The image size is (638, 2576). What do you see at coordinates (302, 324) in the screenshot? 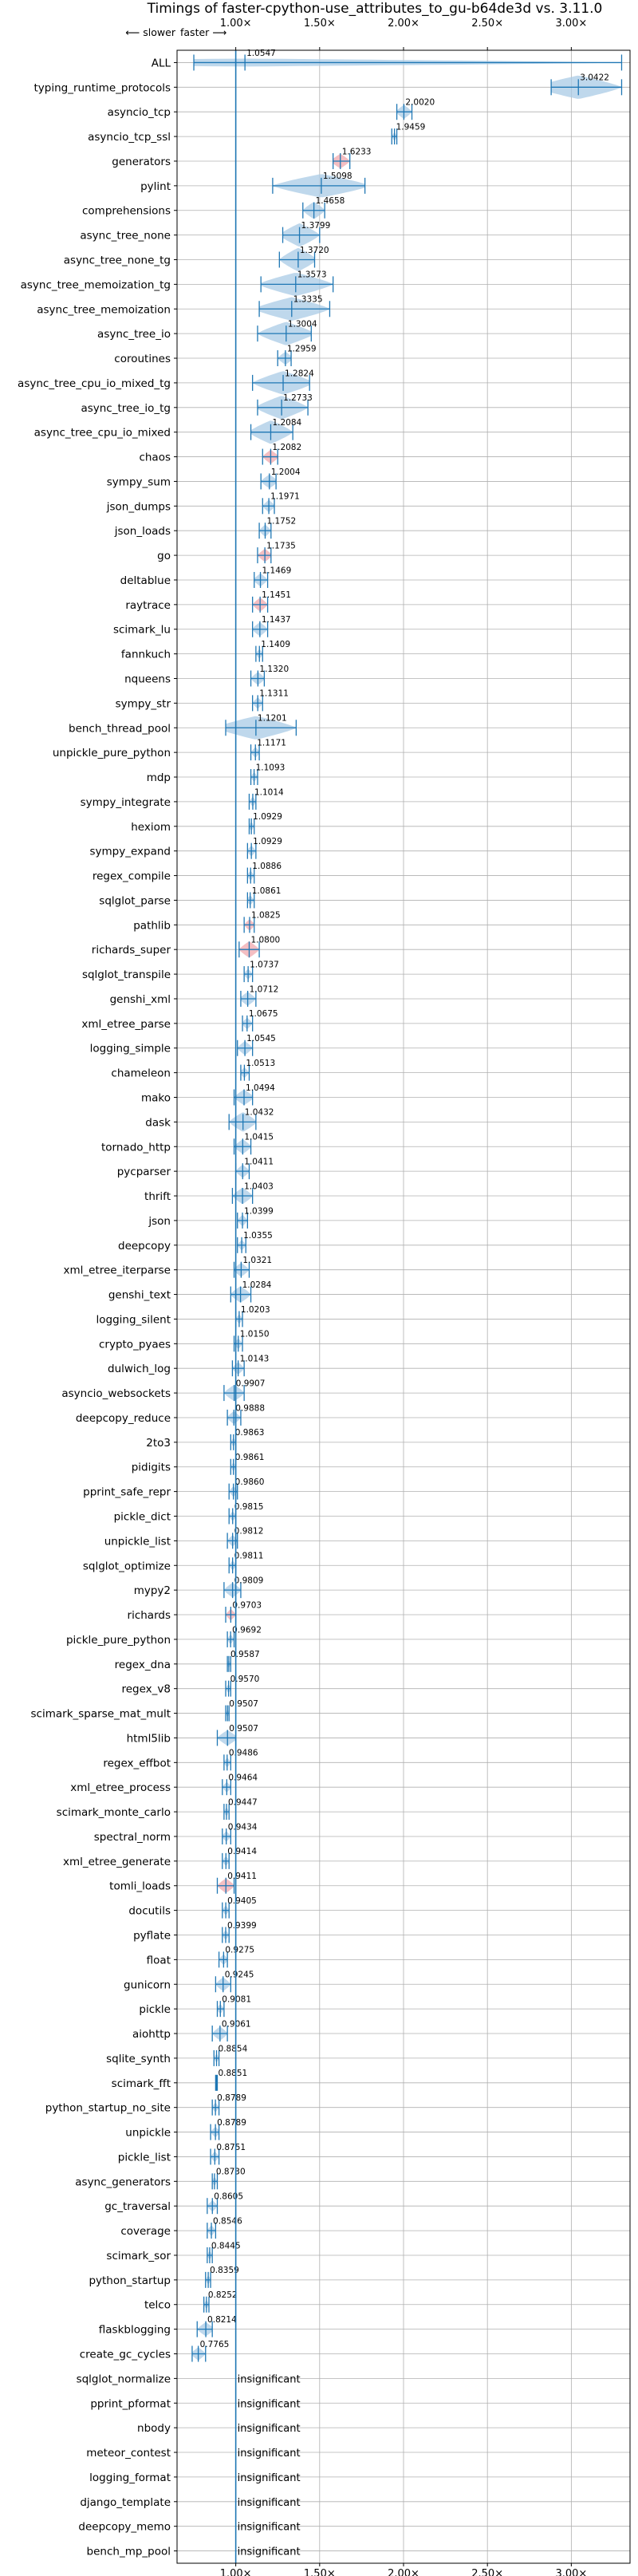
I see `value-label: 1.3004` at bounding box center [302, 324].